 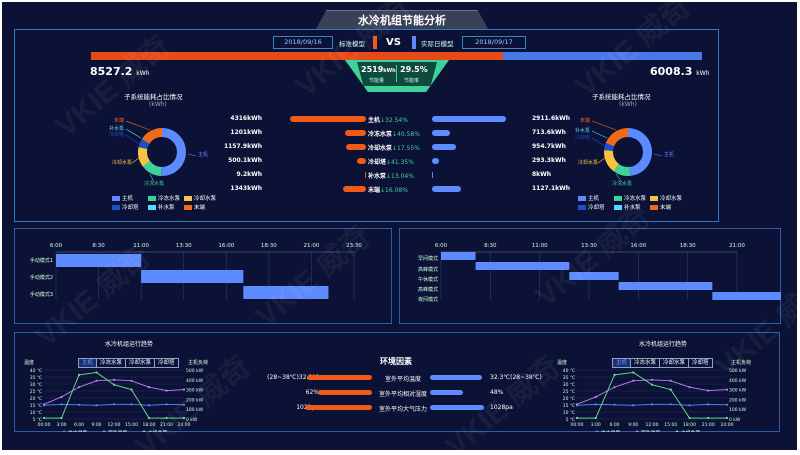 I want to click on y1-axis-label: 温度, so click(x=29, y=362).